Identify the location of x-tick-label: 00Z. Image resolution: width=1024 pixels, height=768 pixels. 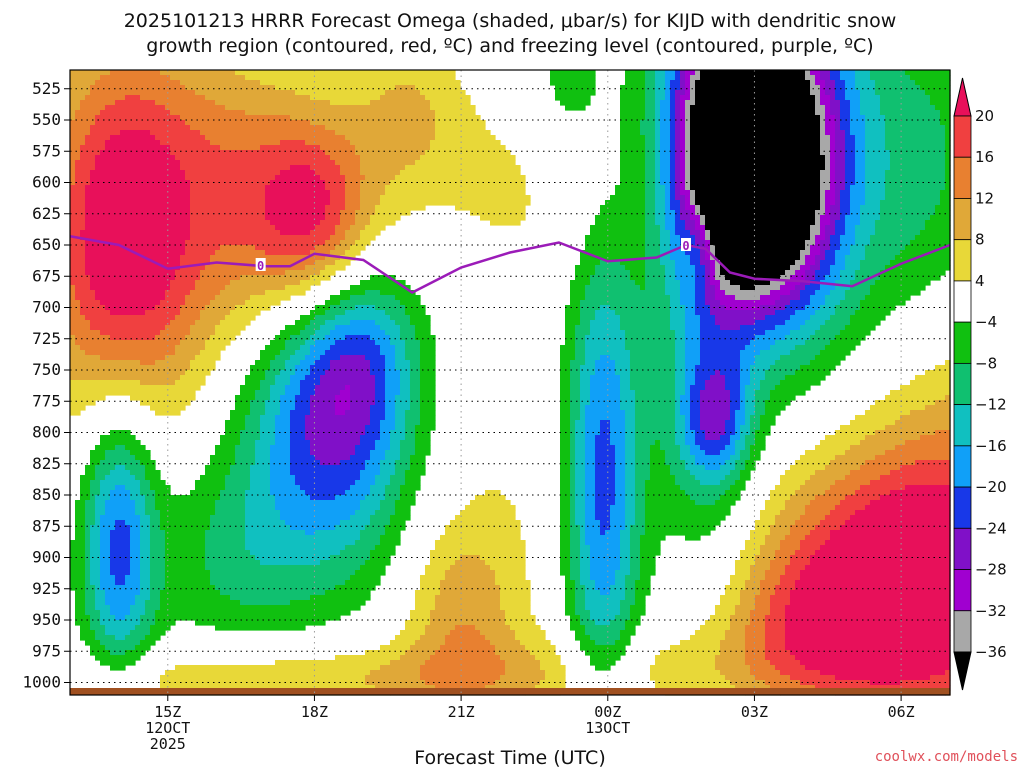
(607, 712).